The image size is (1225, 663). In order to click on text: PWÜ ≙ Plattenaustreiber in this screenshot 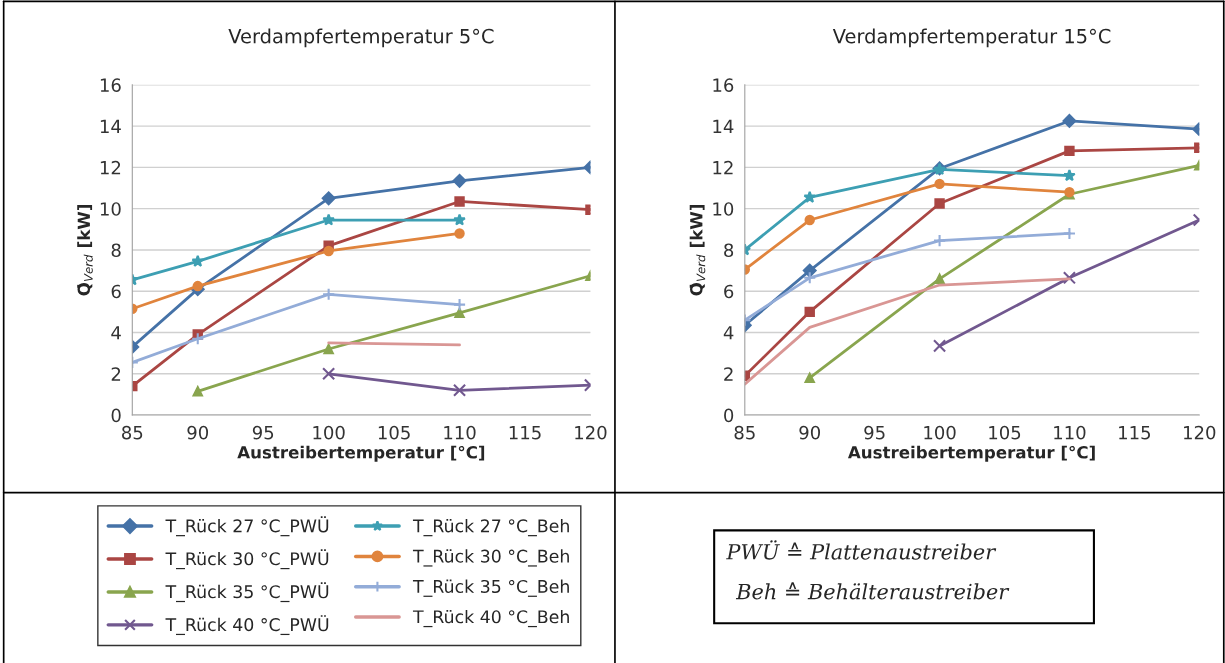, I will do `click(861, 550)`.